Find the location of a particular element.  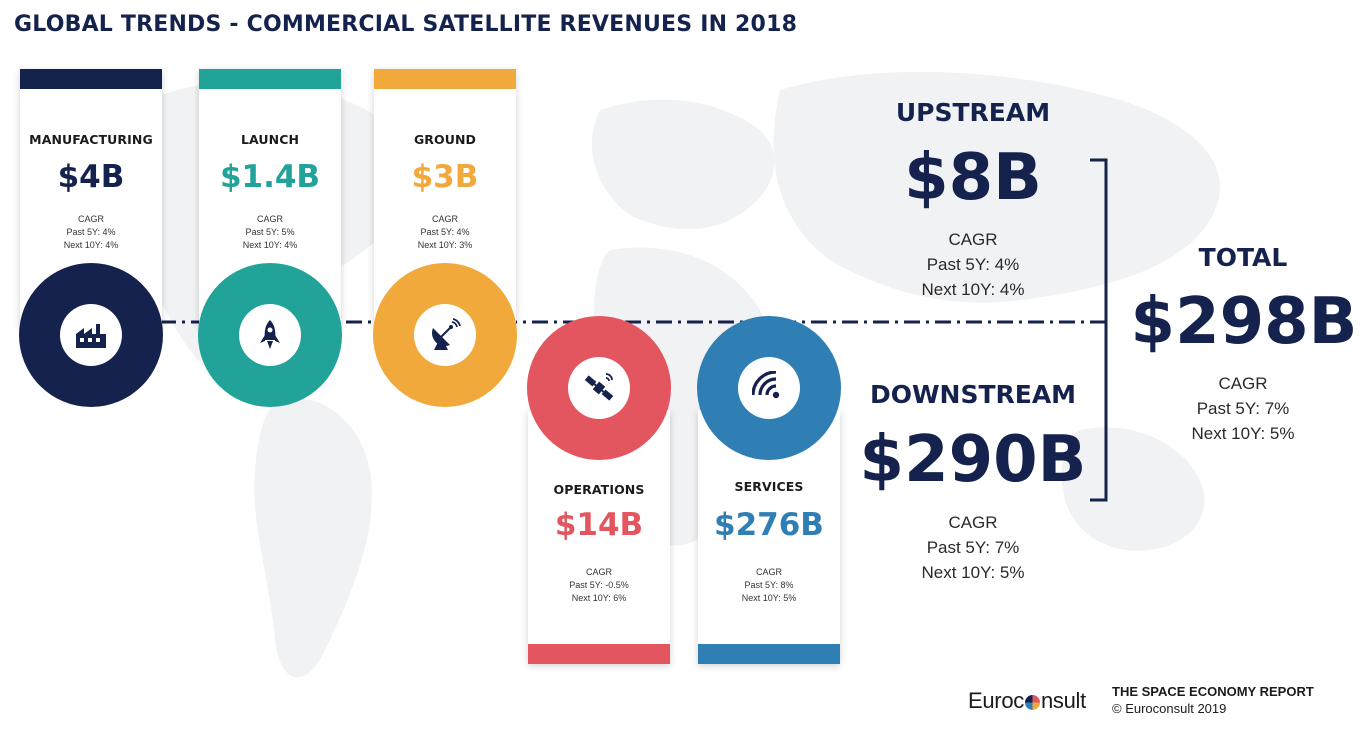

past-5y: Past 5Y: 5% is located at coordinates (270, 232).